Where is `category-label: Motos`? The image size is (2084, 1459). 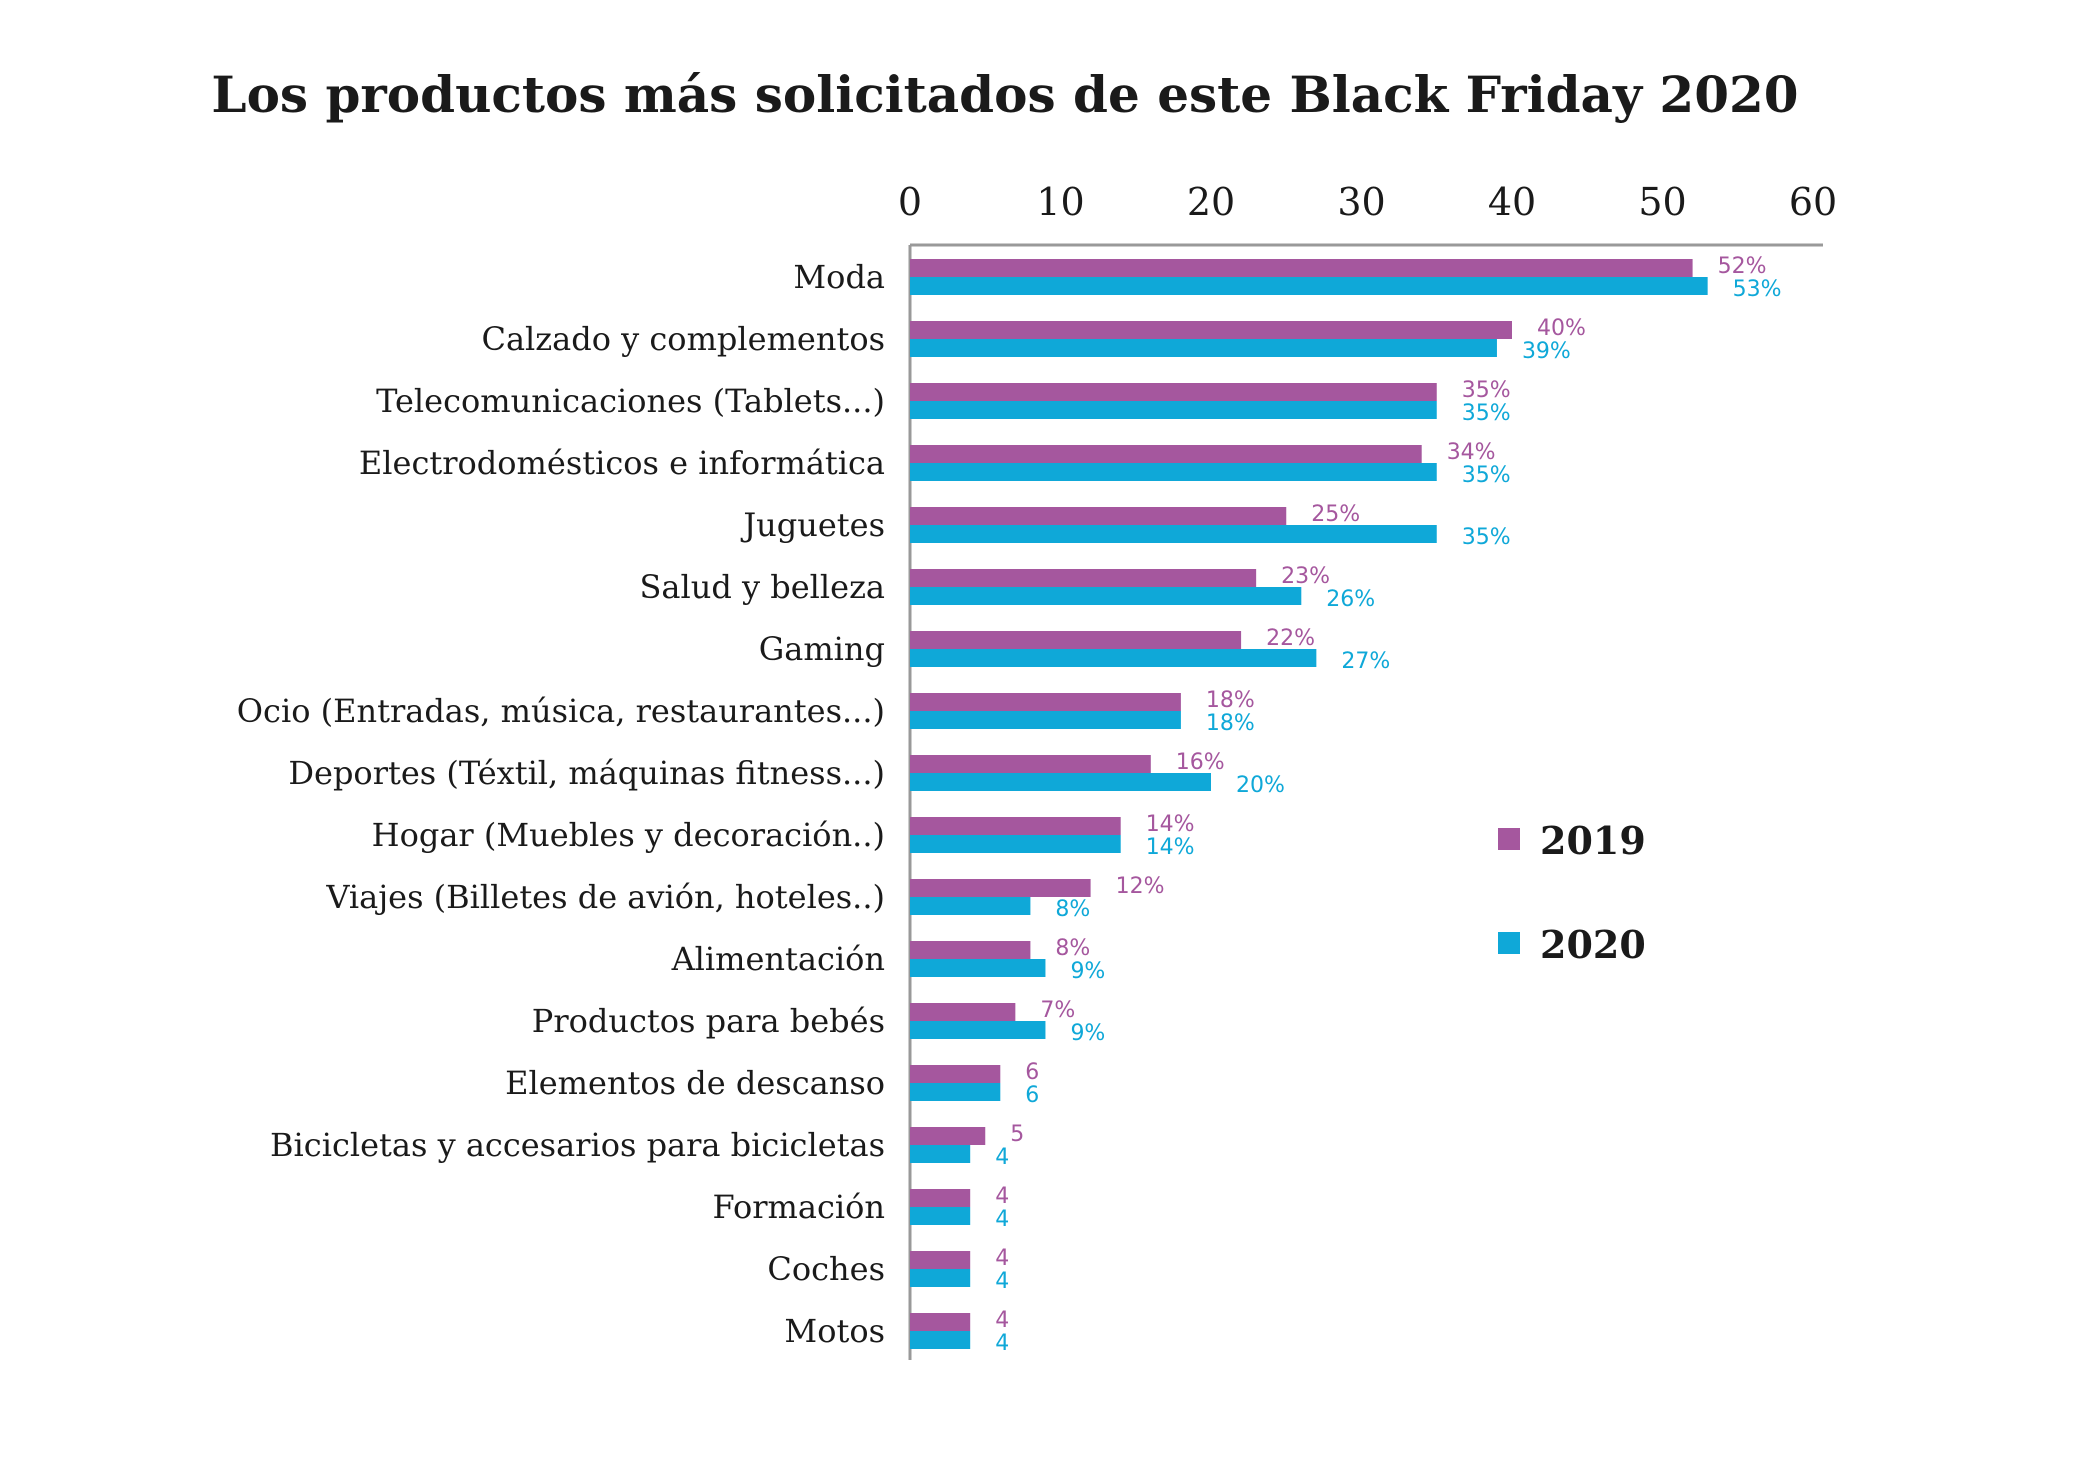
category-label: Motos is located at coordinates (834, 1331).